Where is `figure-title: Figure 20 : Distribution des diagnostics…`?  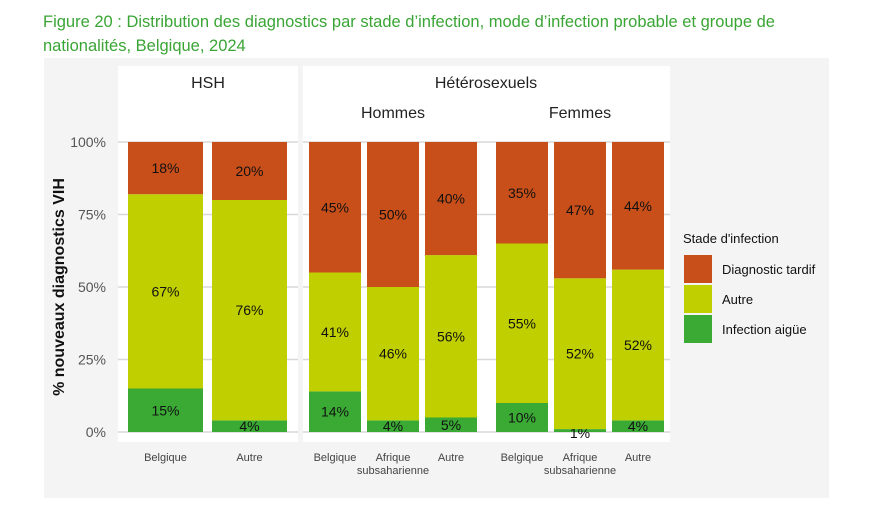 figure-title: Figure 20 : Distribution des diagnostics… is located at coordinates (409, 34).